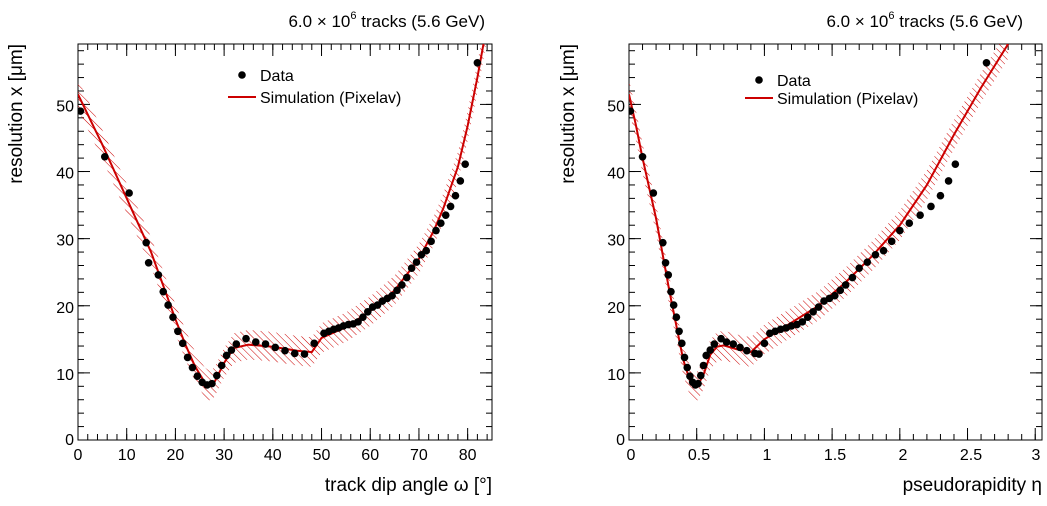  What do you see at coordinates (275, 455) in the screenshot?
I see `x-tick-labels: 0 10 20 30 40 50 60 70 80` at bounding box center [275, 455].